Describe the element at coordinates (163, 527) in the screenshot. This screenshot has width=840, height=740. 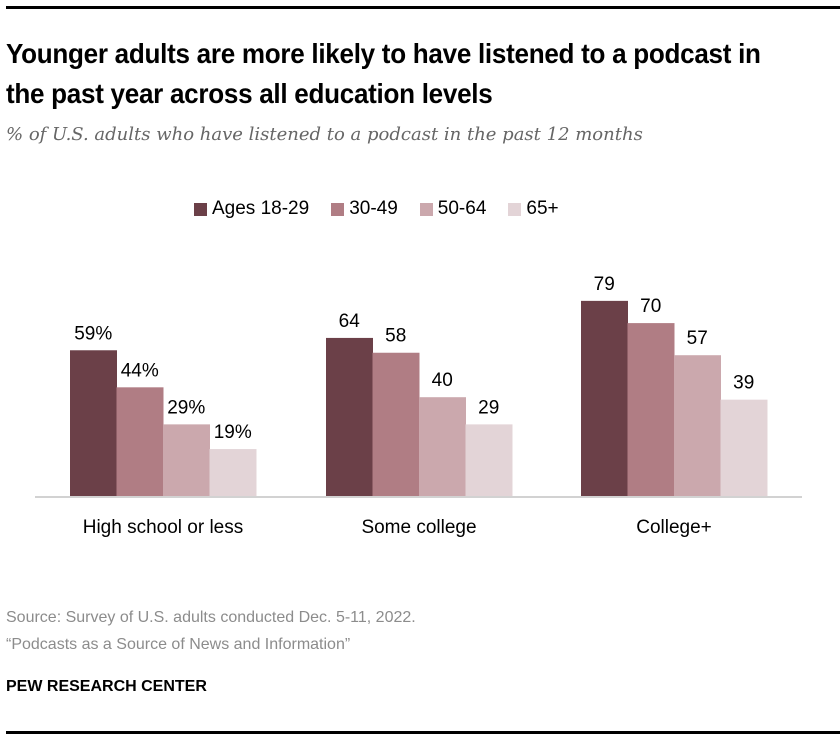
I see `category-label: High school or less` at that location.